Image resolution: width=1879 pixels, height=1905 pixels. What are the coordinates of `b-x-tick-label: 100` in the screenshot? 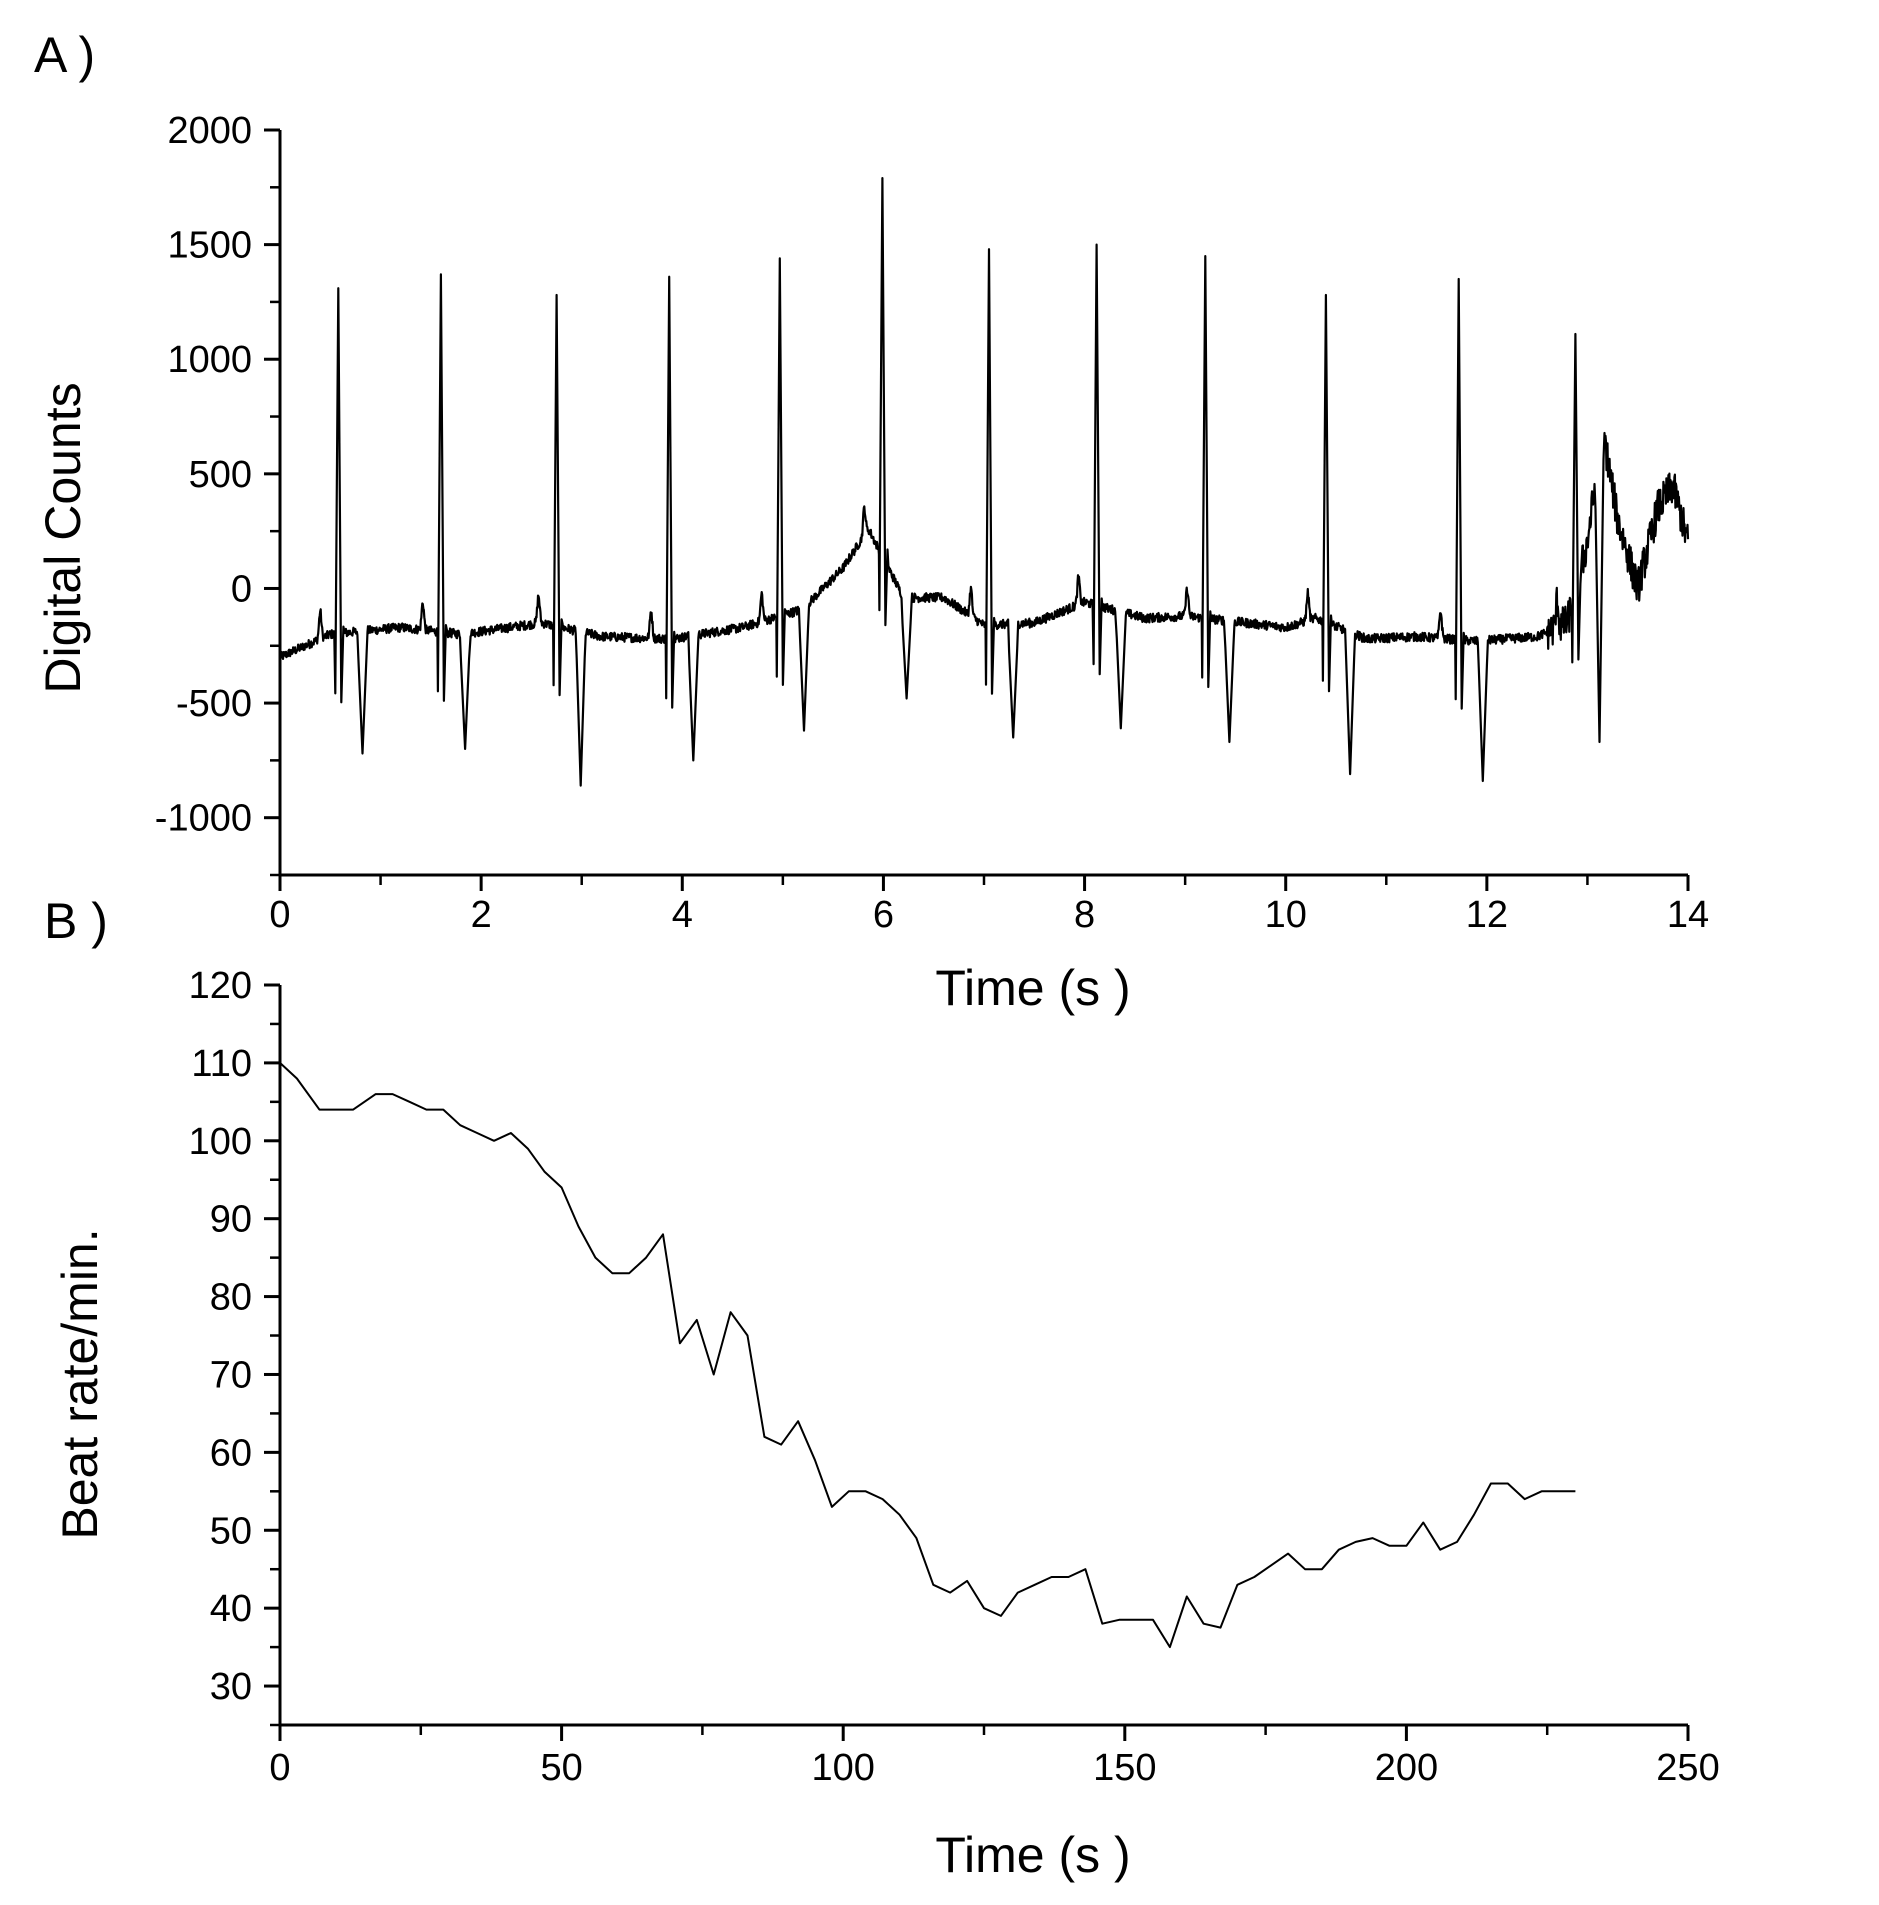 It's located at (842, 1768).